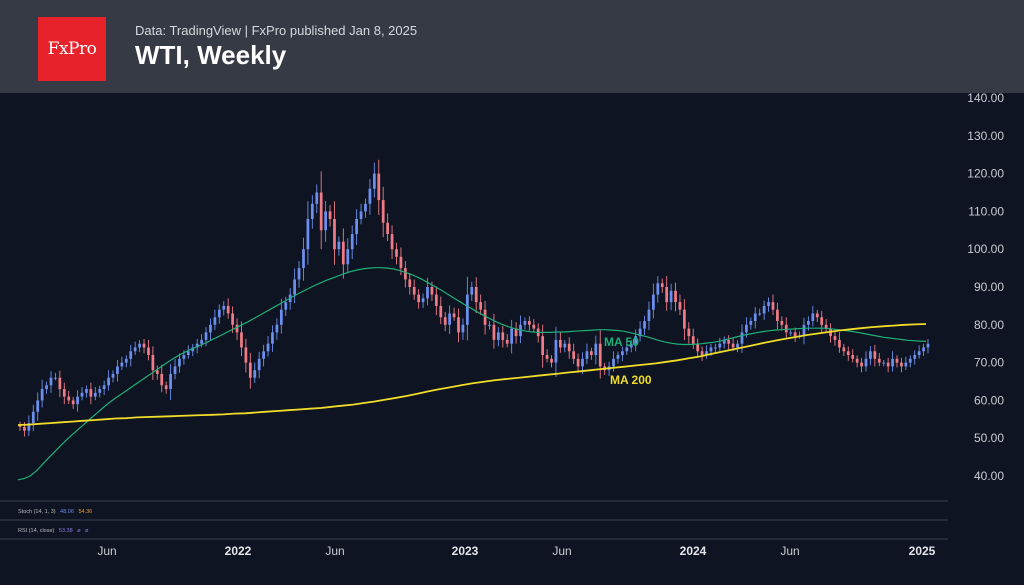 Image resolution: width=1024 pixels, height=585 pixels. Describe the element at coordinates (36, 531) in the screenshot. I see `rsi-label: RSI (14, close)` at that location.